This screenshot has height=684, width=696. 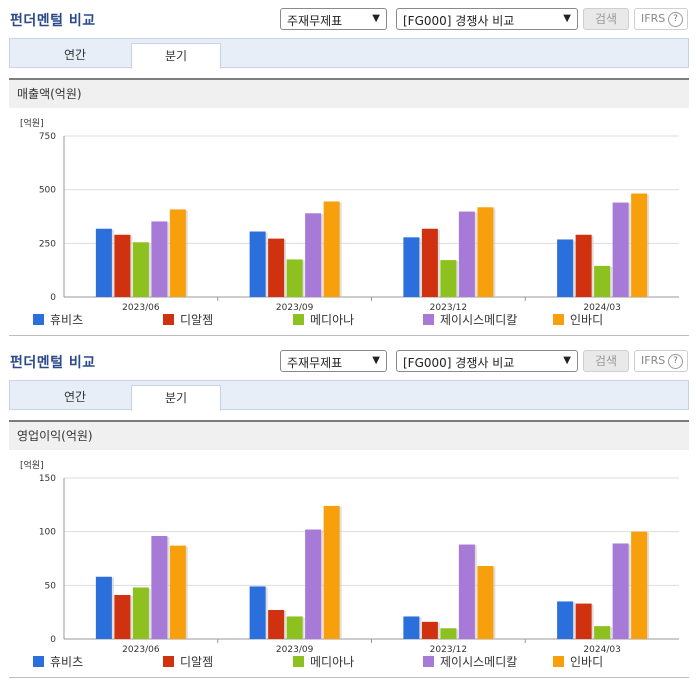 What do you see at coordinates (349, 93) in the screenshot?
I see `chart-title: 매출액(억원)` at bounding box center [349, 93].